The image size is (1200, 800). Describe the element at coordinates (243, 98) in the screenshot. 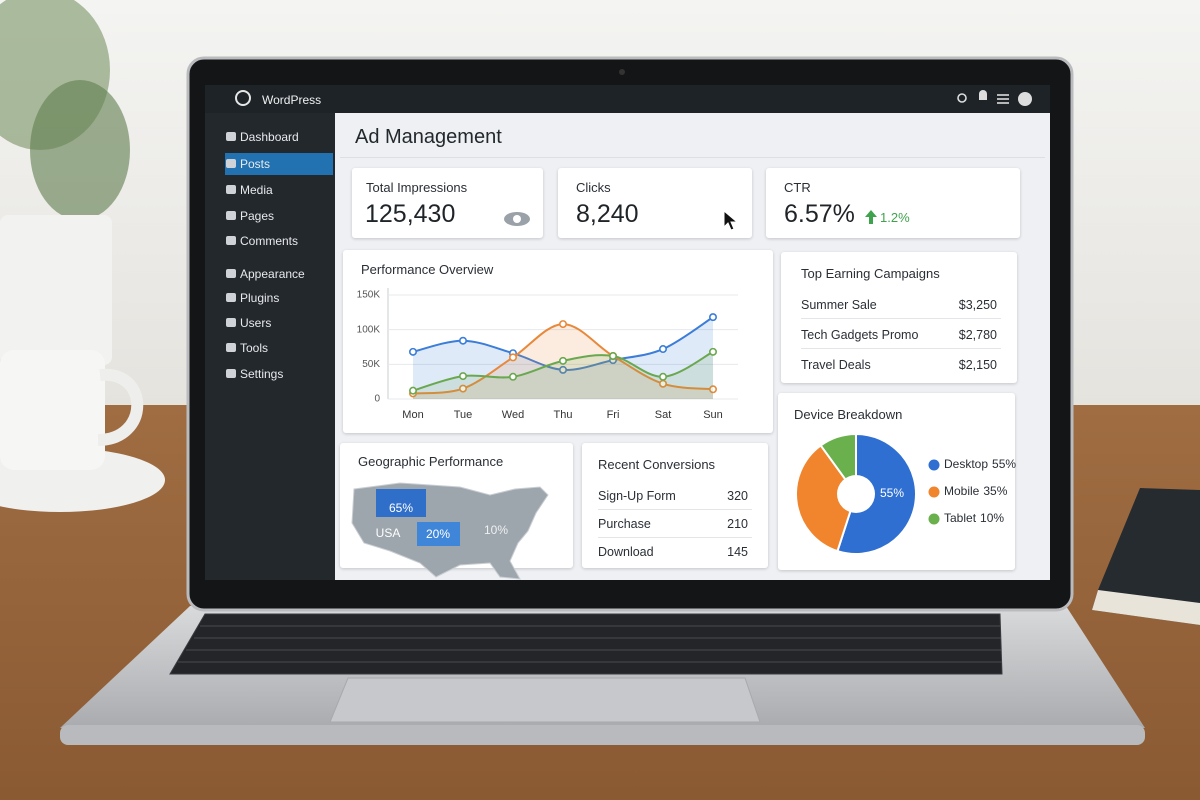

I see `wp-logo` at that location.